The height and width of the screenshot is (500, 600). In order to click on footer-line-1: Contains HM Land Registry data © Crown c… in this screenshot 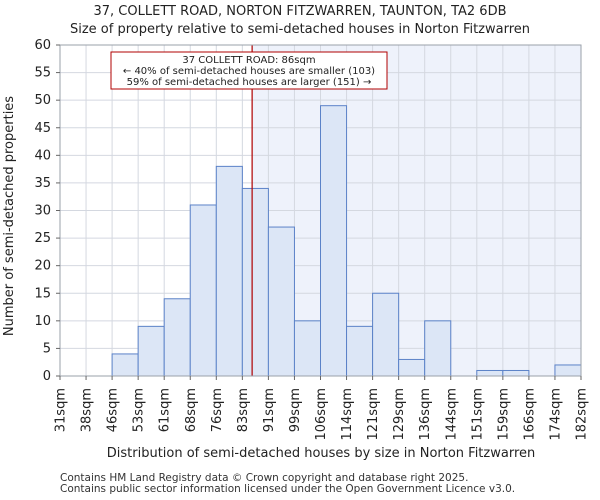, I will do `click(264, 478)`.